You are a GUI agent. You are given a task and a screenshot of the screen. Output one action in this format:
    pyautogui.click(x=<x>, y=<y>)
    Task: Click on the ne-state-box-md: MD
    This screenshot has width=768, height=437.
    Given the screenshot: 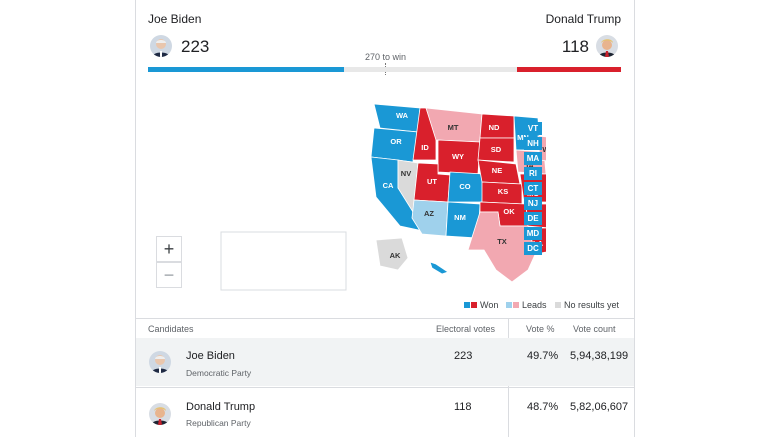 What is the action you would take?
    pyautogui.click(x=533, y=233)
    